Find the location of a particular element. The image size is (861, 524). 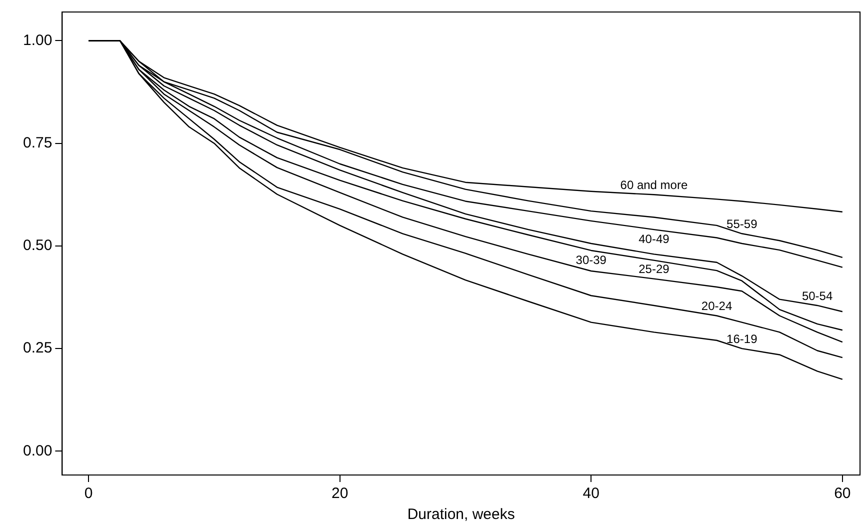

y-tick-label: 1.00 is located at coordinates (37, 40).